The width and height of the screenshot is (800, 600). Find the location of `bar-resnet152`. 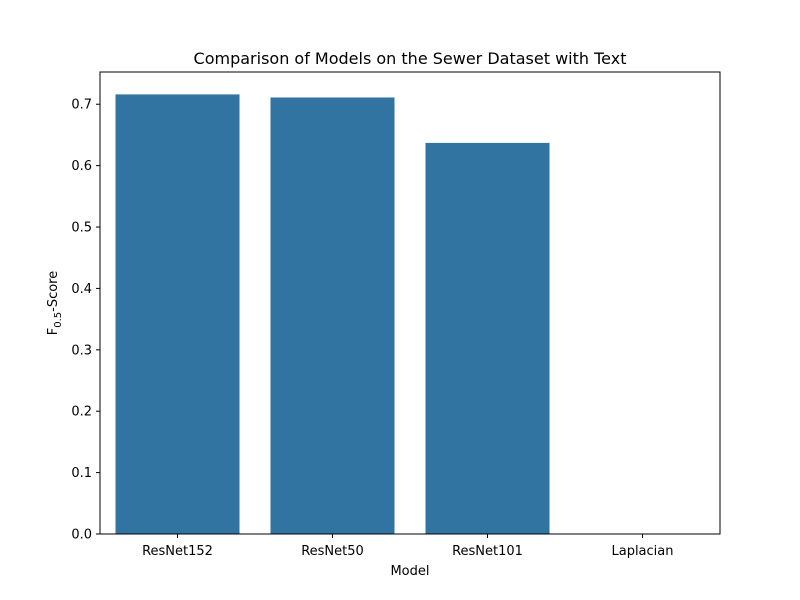

bar-resnet152 is located at coordinates (177, 314).